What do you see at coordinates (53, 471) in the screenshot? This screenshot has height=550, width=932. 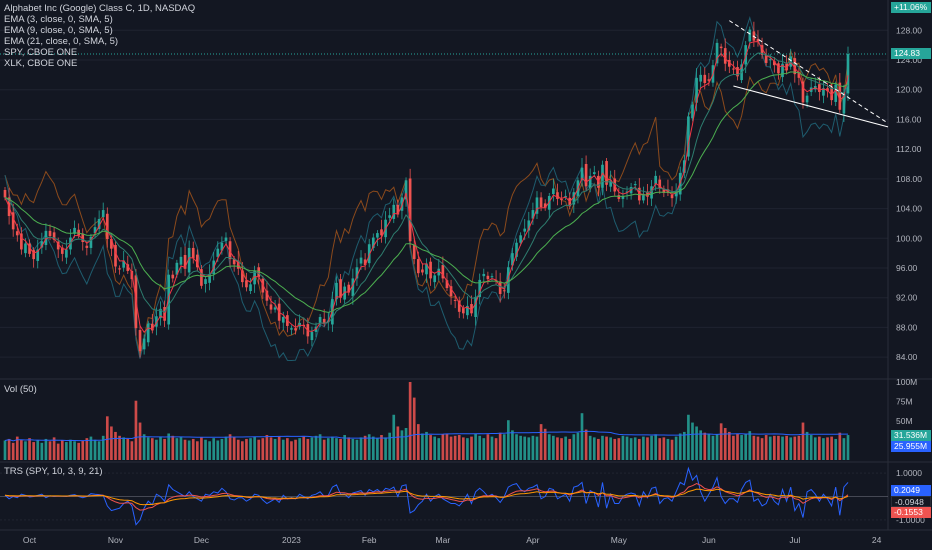 I see `trs-label: TRS (SPY, 10, 3, 9, 21)` at bounding box center [53, 471].